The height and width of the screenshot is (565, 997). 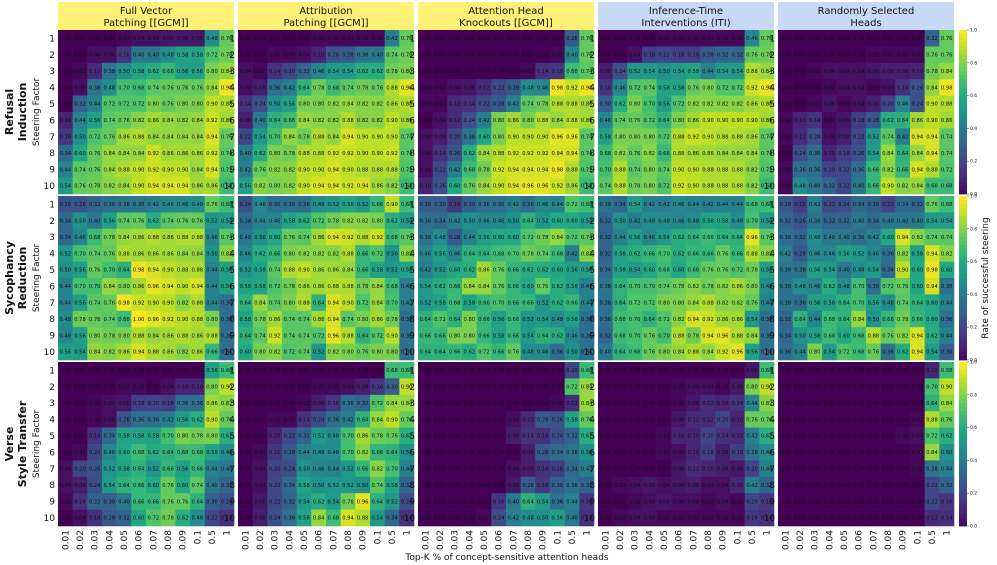 What do you see at coordinates (544, 540) in the screenshot?
I see `x-tick-label: 0.09` at bounding box center [544, 540].